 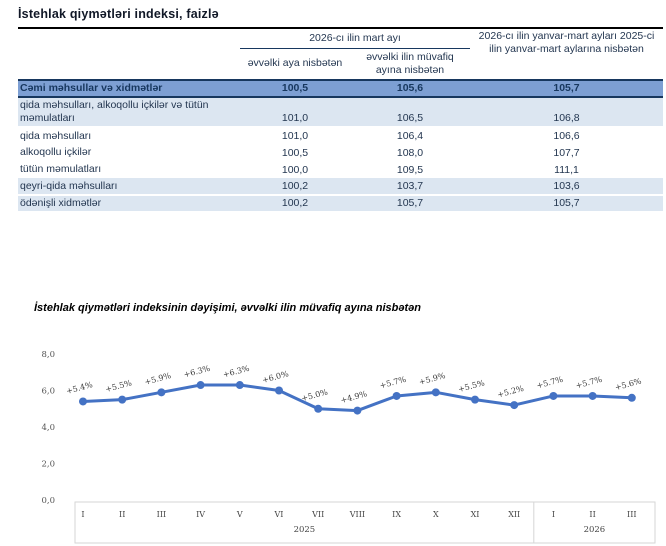 What do you see at coordinates (200, 514) in the screenshot?
I see `svg-text: IV` at bounding box center [200, 514].